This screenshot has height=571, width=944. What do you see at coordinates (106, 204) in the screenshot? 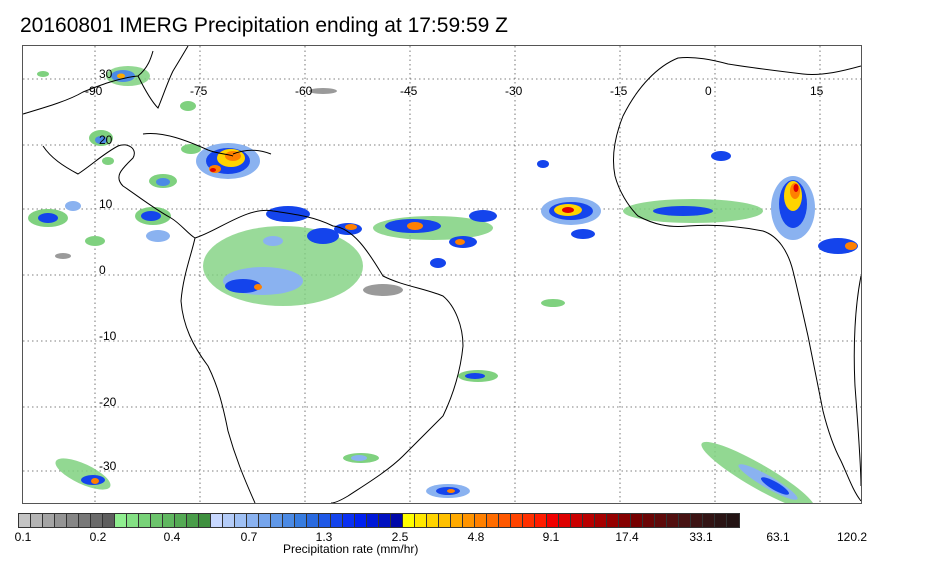
I see `latitude-label: 10` at bounding box center [106, 204].